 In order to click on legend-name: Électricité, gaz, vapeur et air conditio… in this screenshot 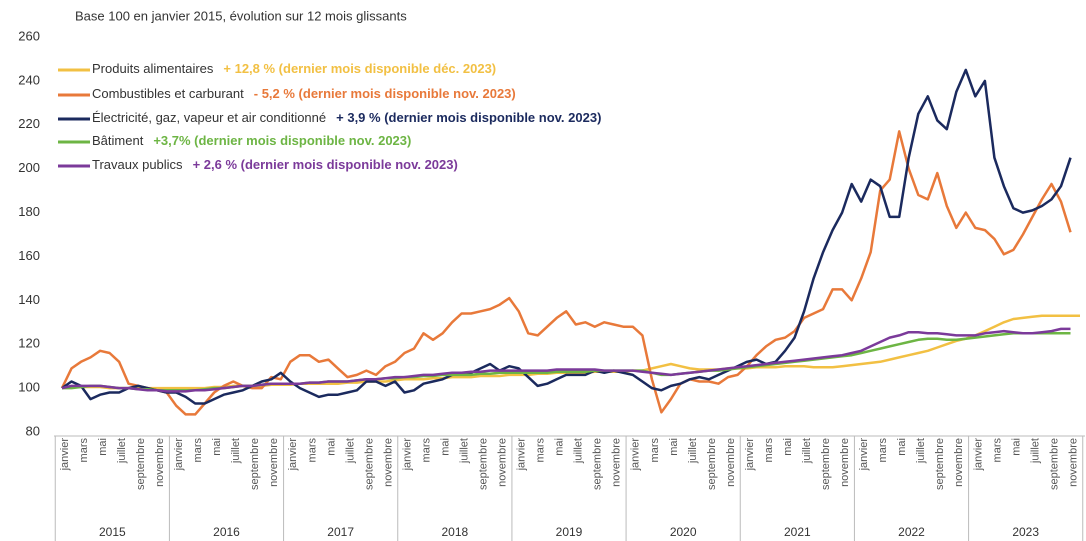, I will do `click(209, 117)`.